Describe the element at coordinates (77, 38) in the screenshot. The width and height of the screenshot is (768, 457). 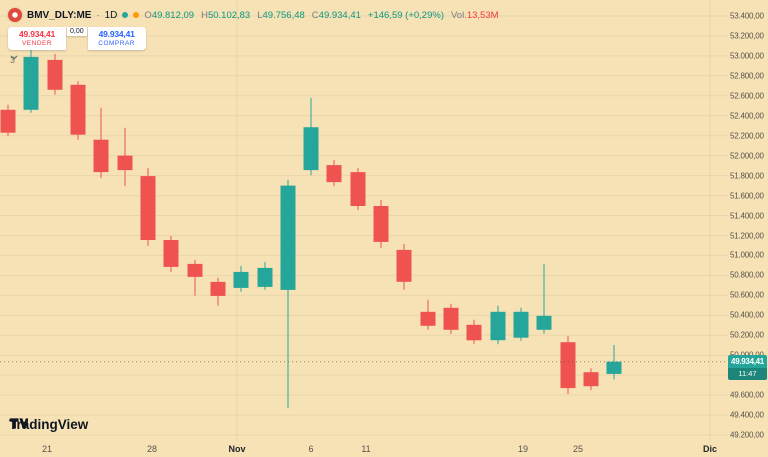
I see `trade-panel: 49.934,41 VENDER 0,00 49.934,41 COMPRAR` at that location.